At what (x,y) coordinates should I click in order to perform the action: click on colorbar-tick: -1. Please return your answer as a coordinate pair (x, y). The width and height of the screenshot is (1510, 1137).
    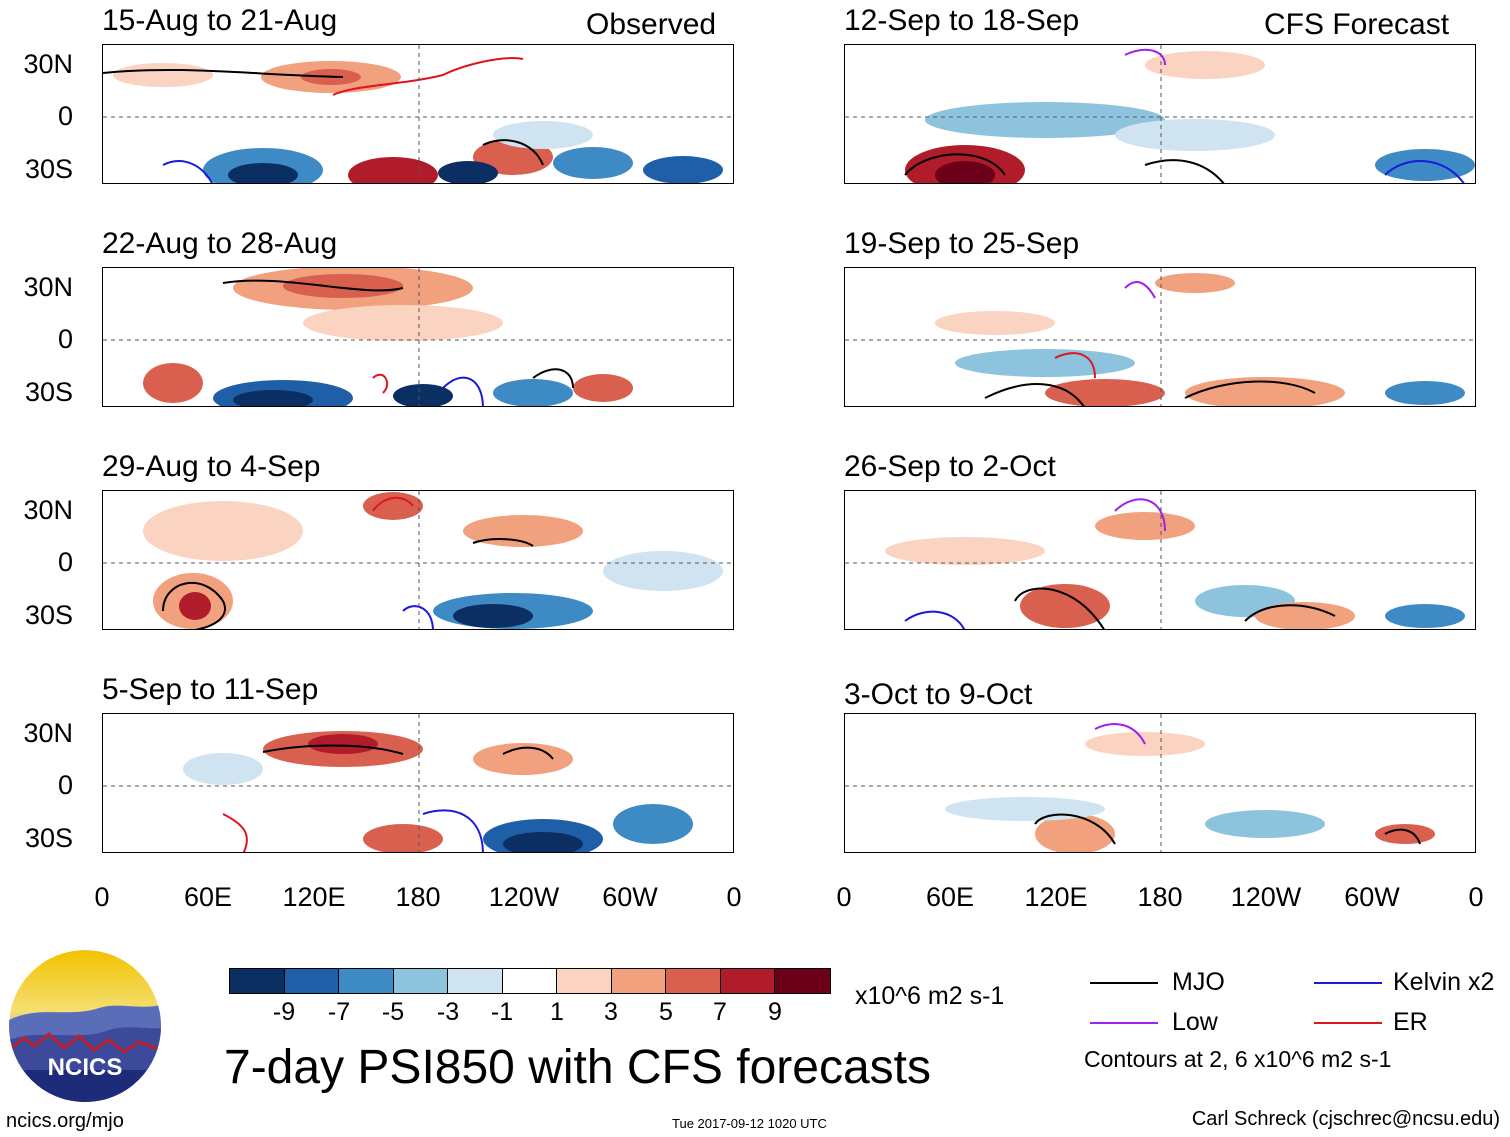
    Looking at the image, I should click on (502, 1012).